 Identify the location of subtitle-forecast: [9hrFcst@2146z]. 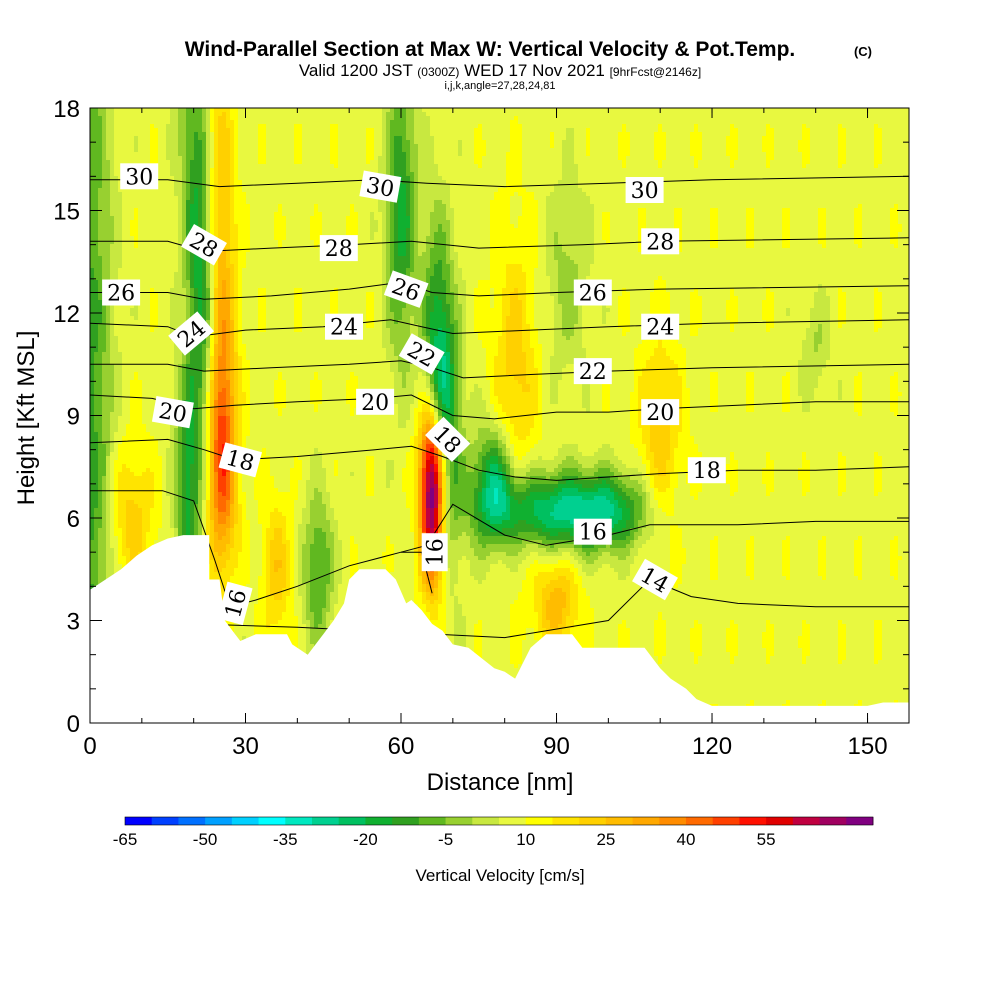
(656, 72).